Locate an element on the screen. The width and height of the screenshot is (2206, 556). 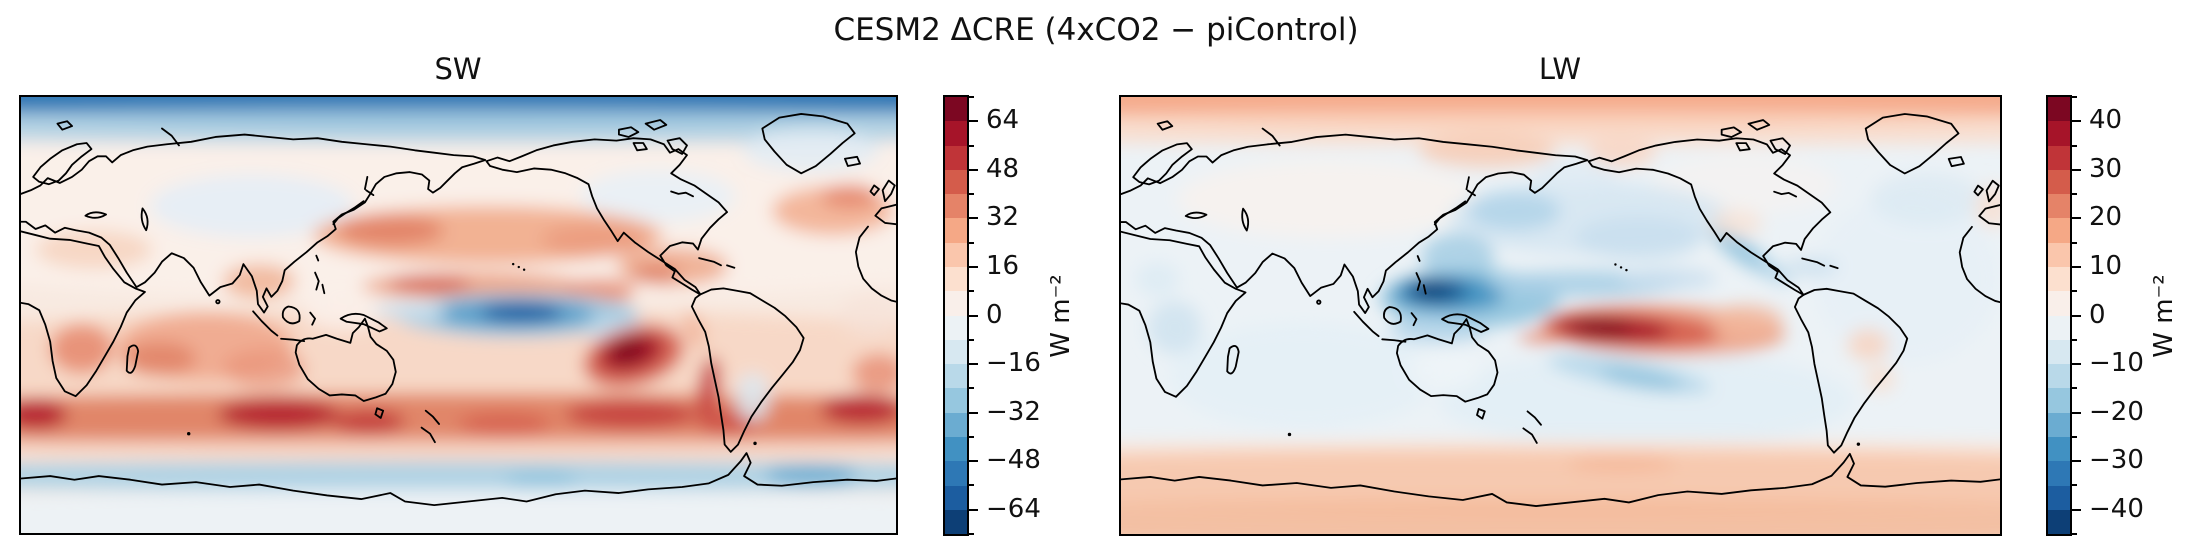
colorbar-tick-label: 16 is located at coordinates (1003, 265).